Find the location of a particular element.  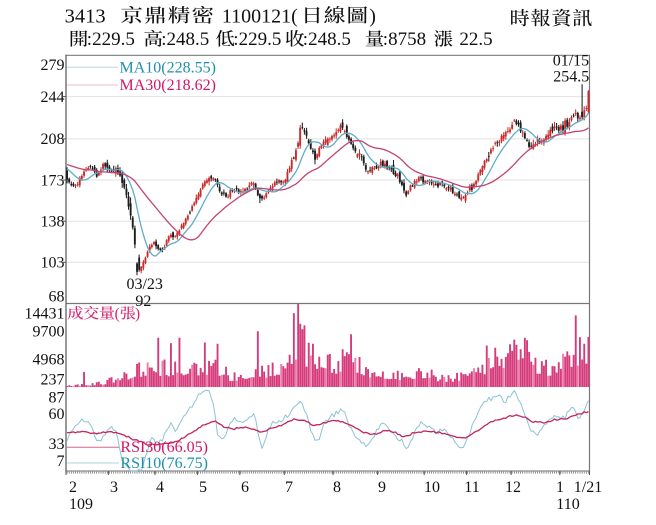

svg-text: 2 is located at coordinates (73, 487).